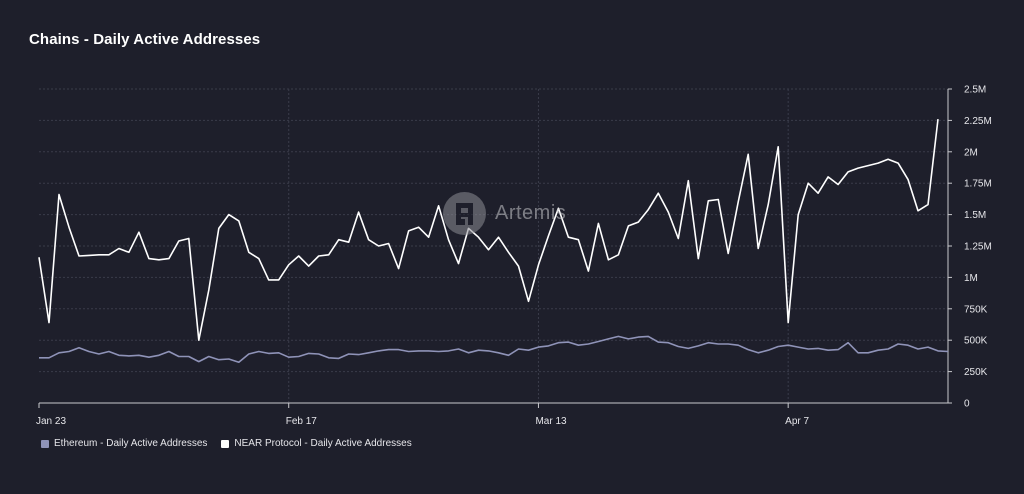  What do you see at coordinates (323, 443) in the screenshot?
I see `legend-label-near: NEAR Protocol - Daily Active Addresses` at bounding box center [323, 443].